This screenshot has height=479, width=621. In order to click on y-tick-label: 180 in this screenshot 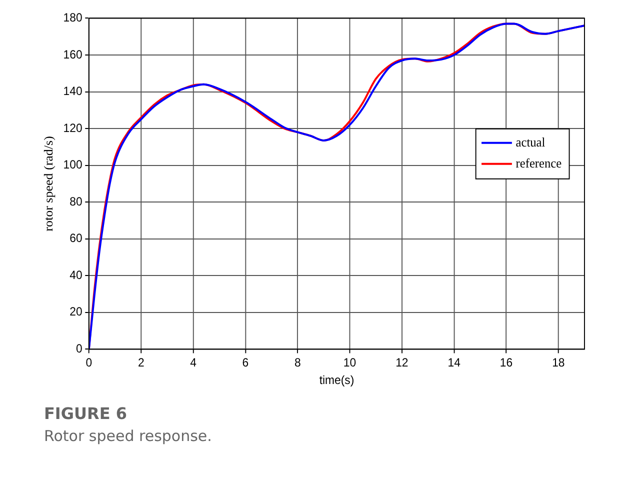, I will do `click(73, 18)`.